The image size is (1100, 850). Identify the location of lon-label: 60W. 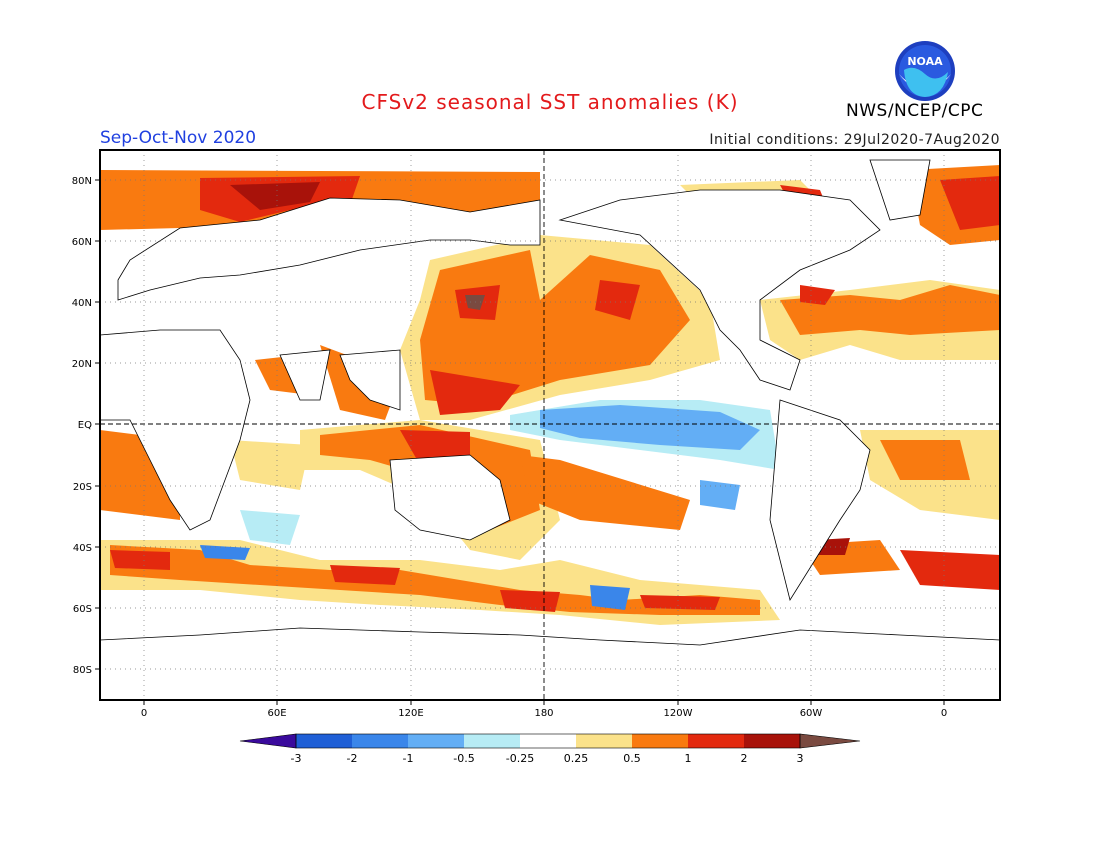
(811, 713).